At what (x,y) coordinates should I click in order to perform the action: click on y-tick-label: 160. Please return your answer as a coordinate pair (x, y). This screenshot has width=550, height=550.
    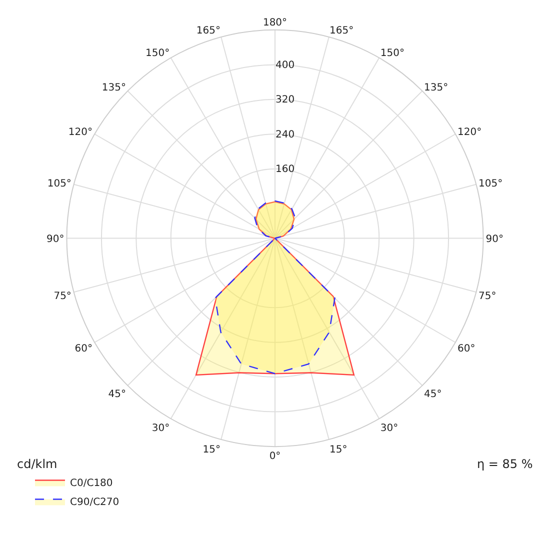
    Looking at the image, I should click on (285, 170).